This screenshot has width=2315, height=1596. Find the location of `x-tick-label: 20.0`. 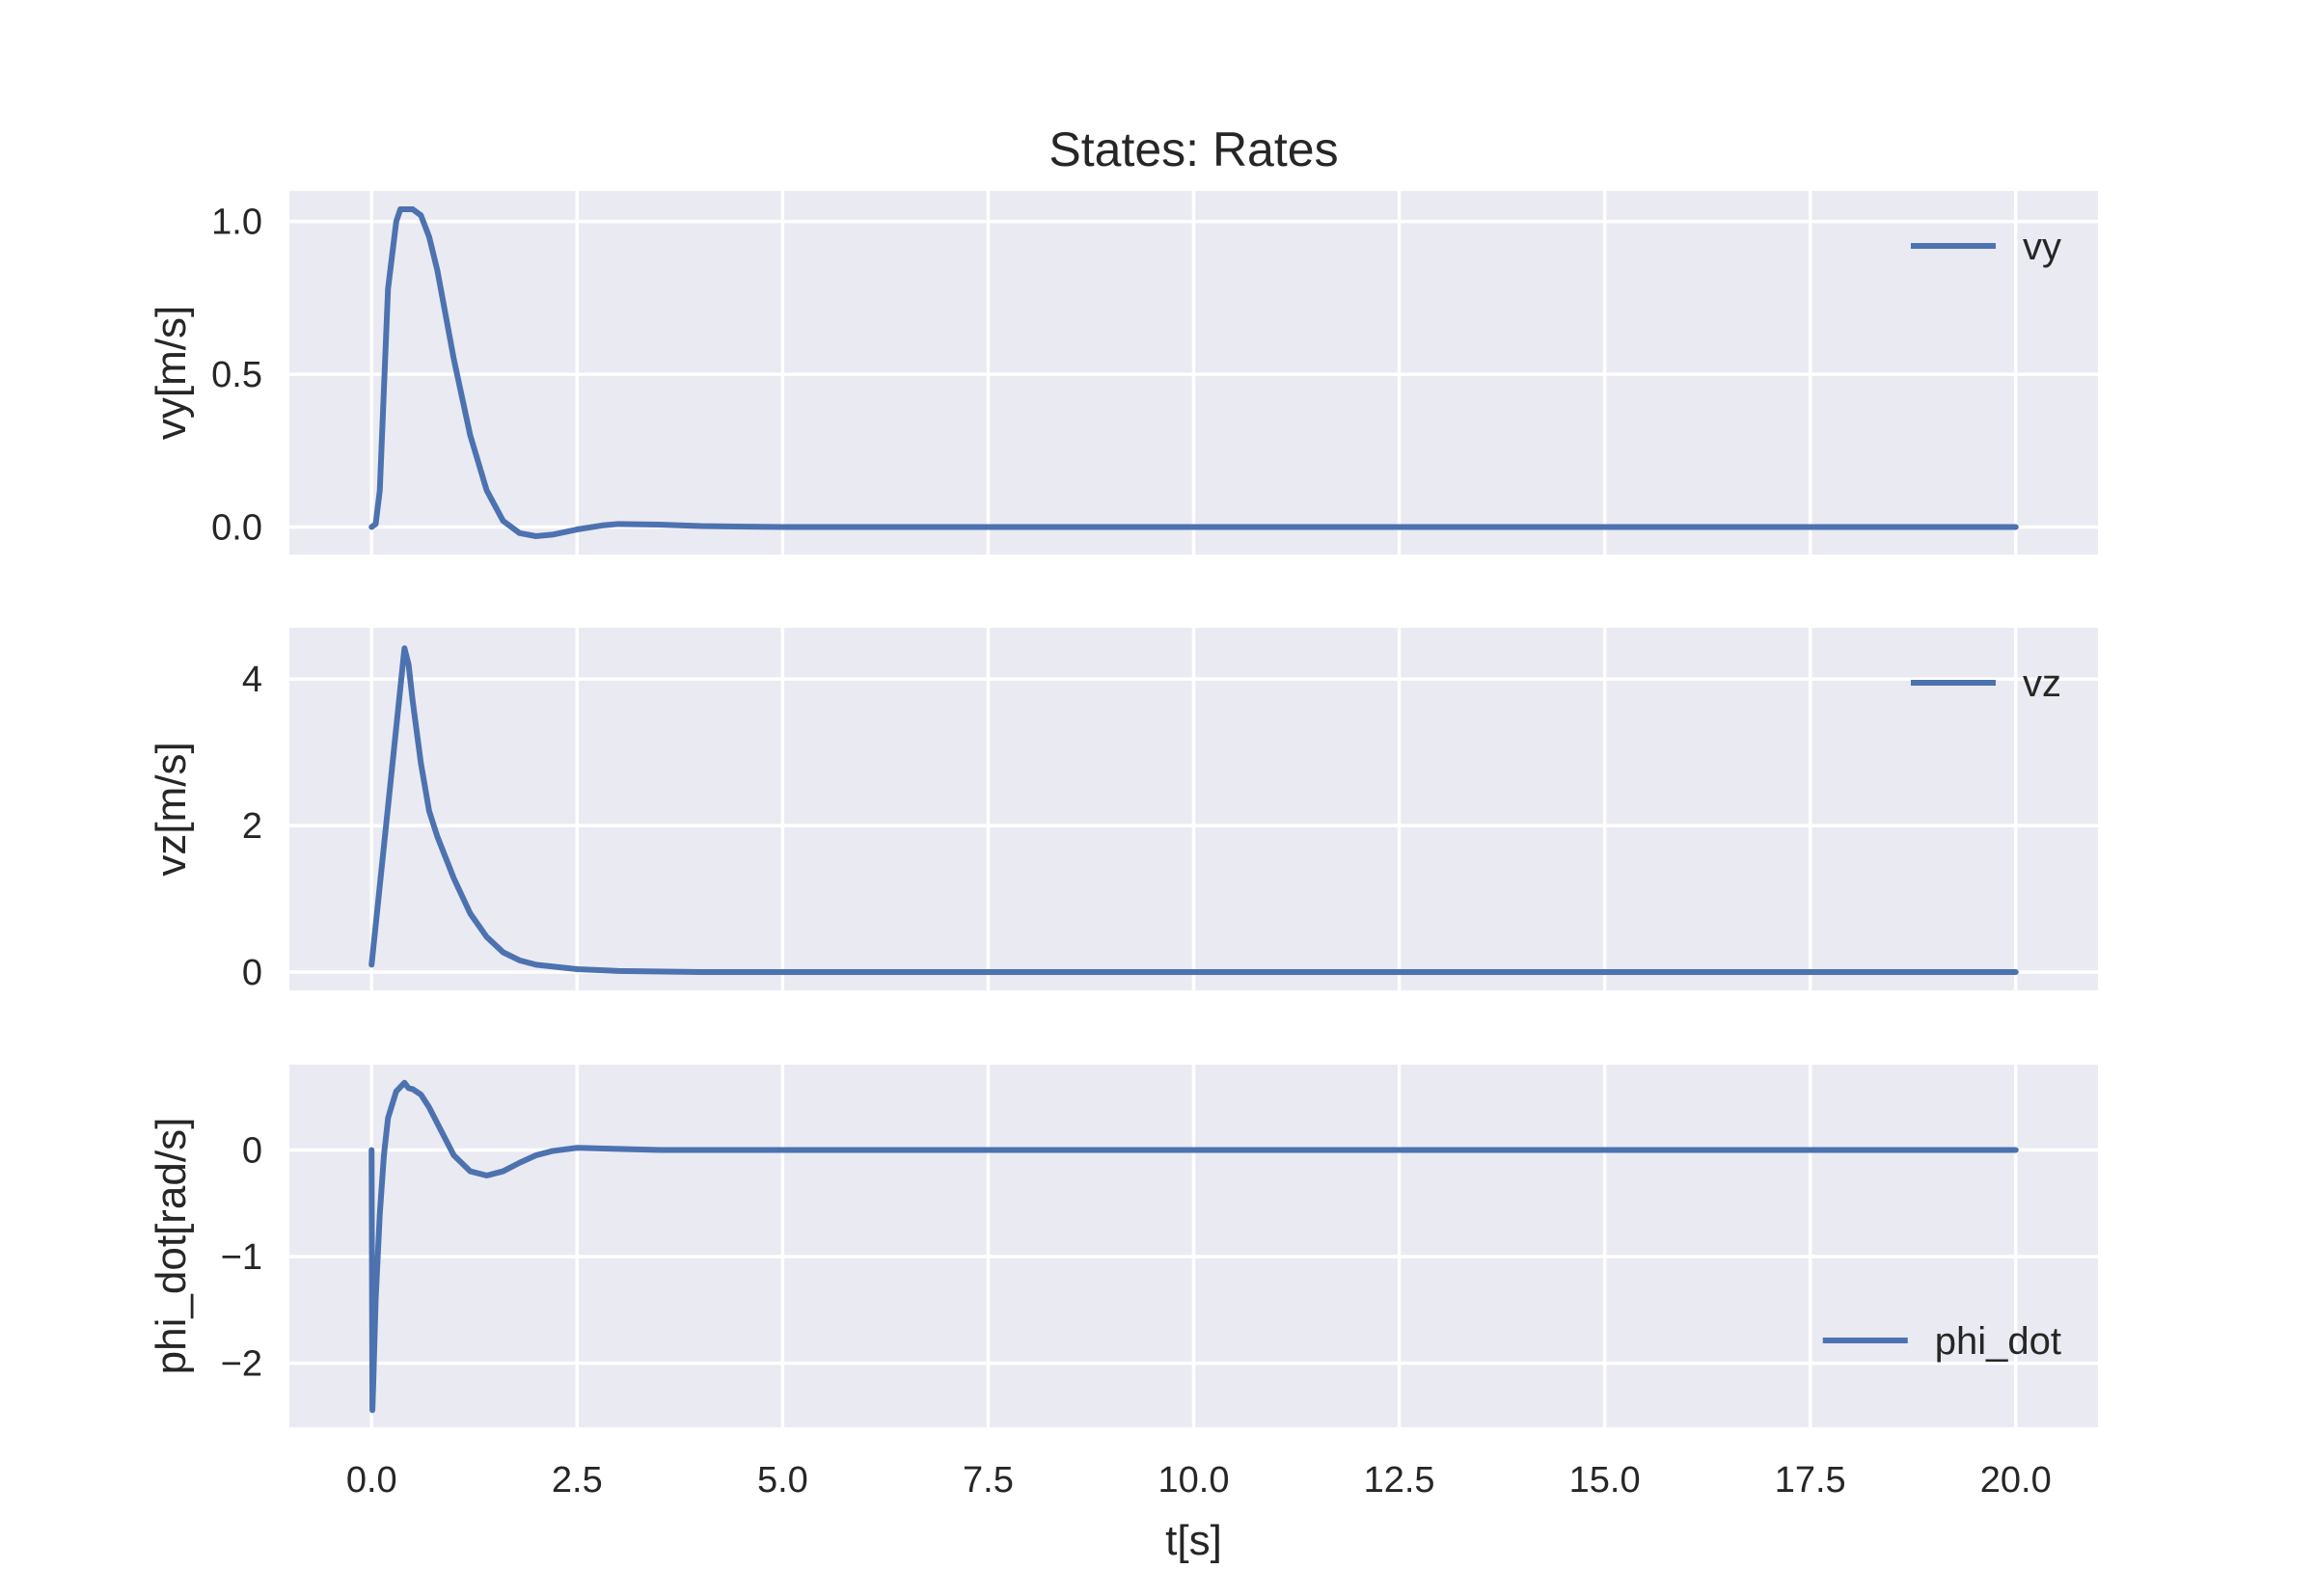

x-tick-label: 20.0 is located at coordinates (2016, 1480).